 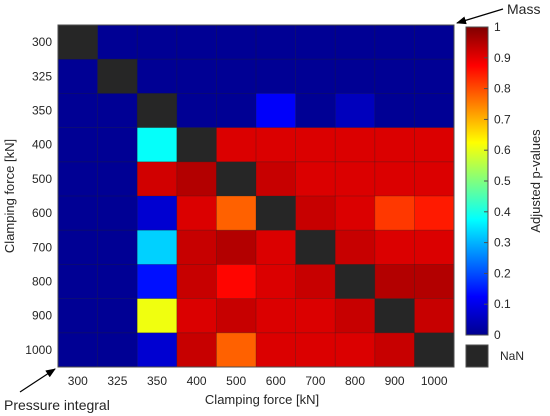 I want to click on x-tick-label: 900, so click(x=395, y=381).